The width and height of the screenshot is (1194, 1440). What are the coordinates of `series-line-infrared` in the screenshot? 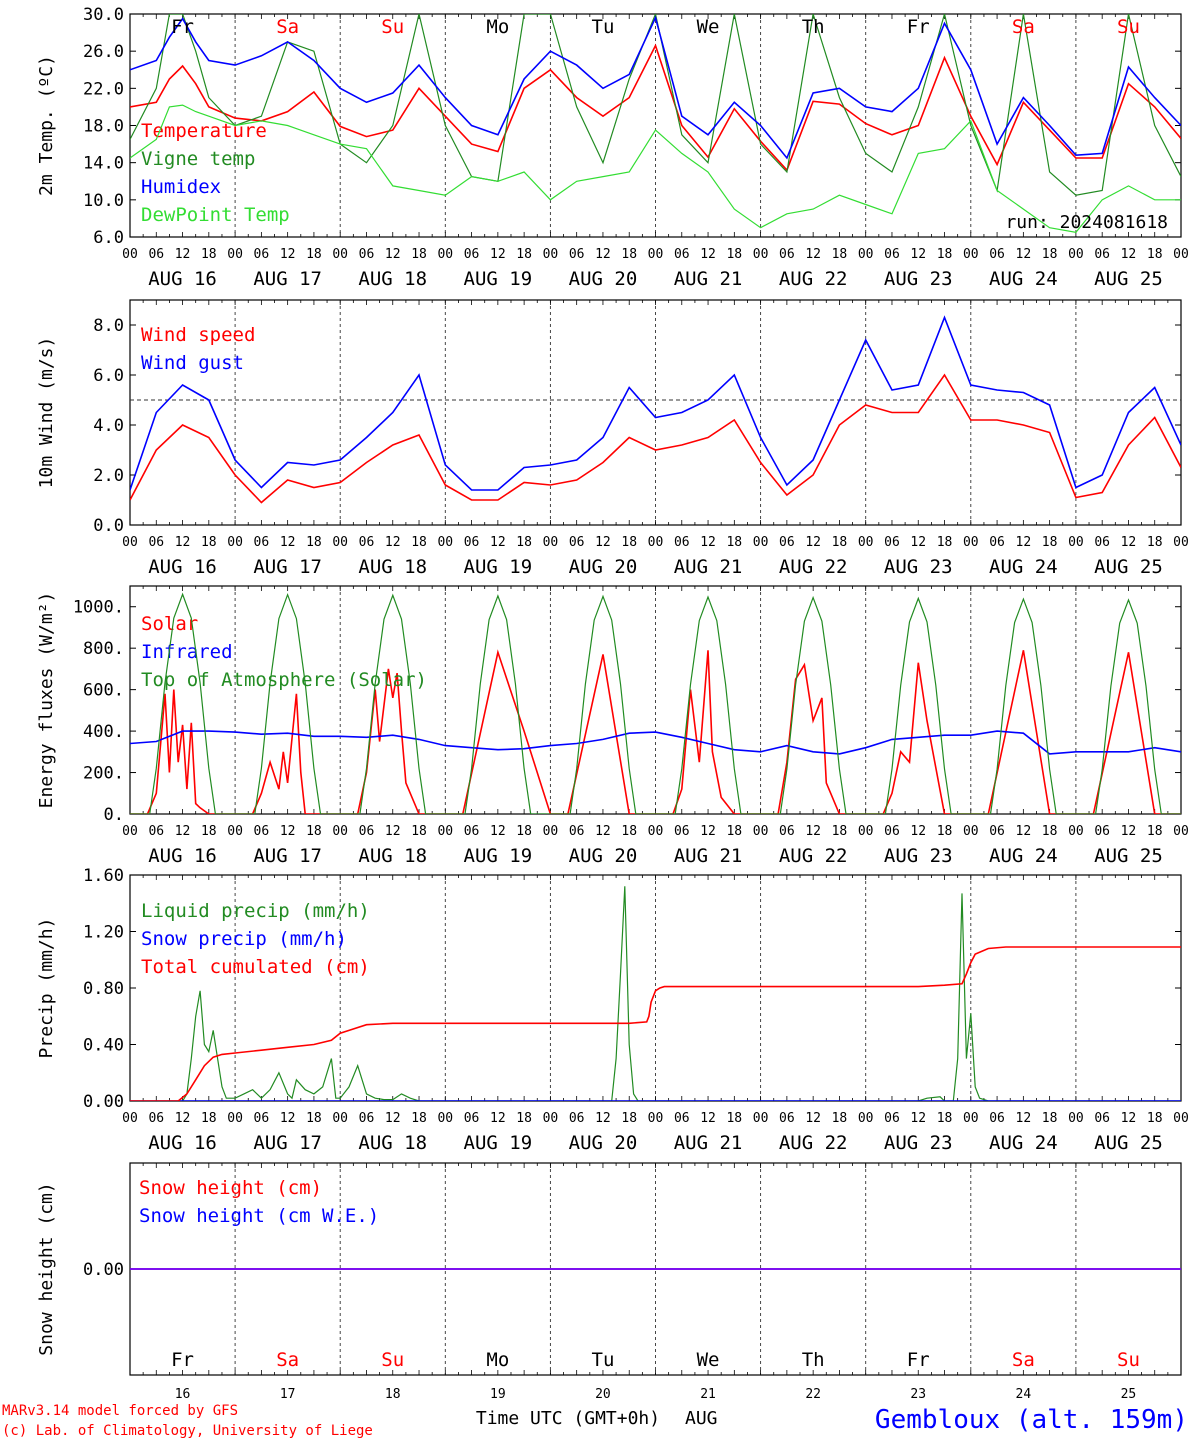 It's located at (655, 742).